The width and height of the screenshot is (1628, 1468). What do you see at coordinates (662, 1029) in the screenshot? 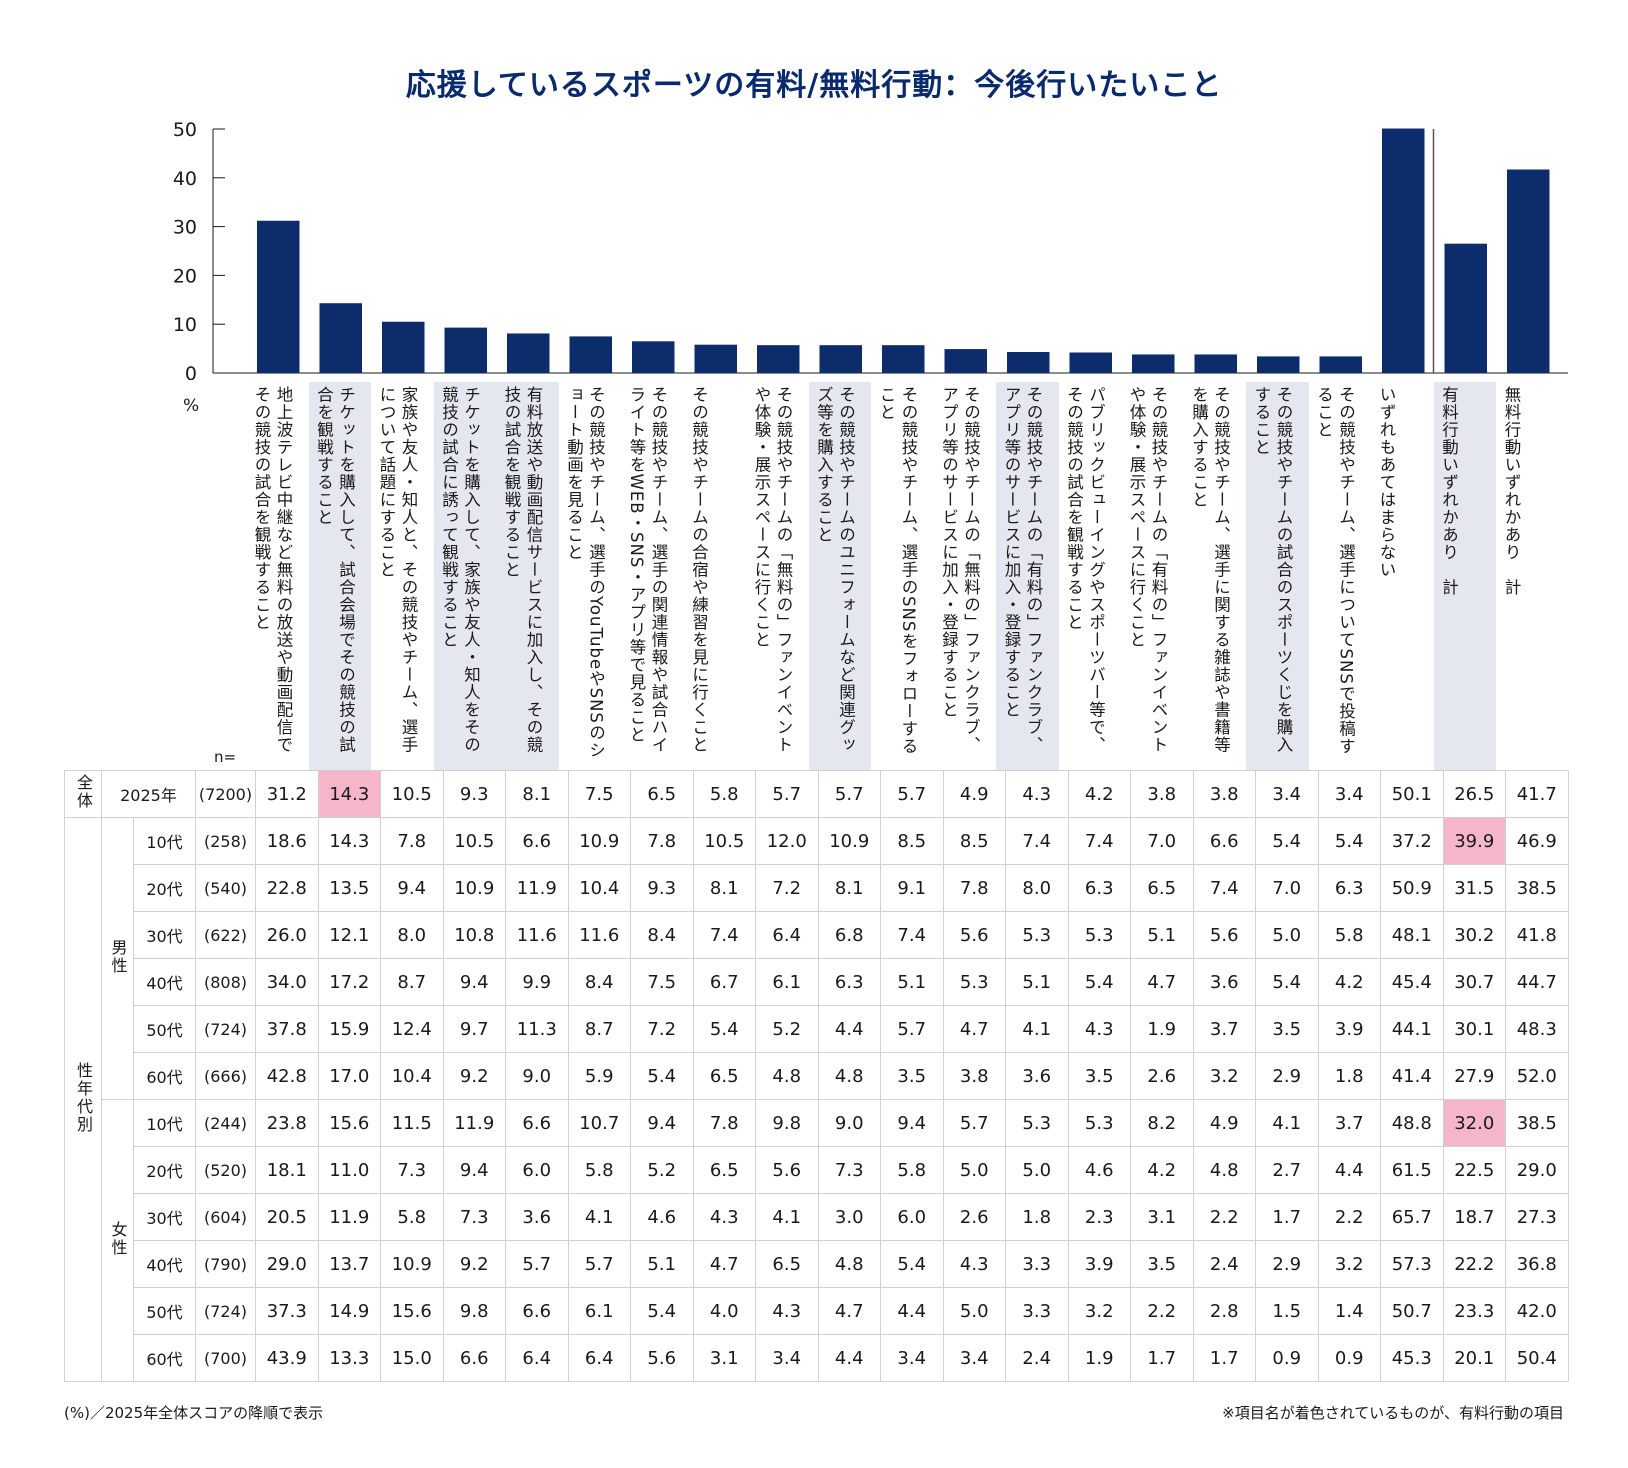
I see `value-cell: 7.2` at bounding box center [662, 1029].